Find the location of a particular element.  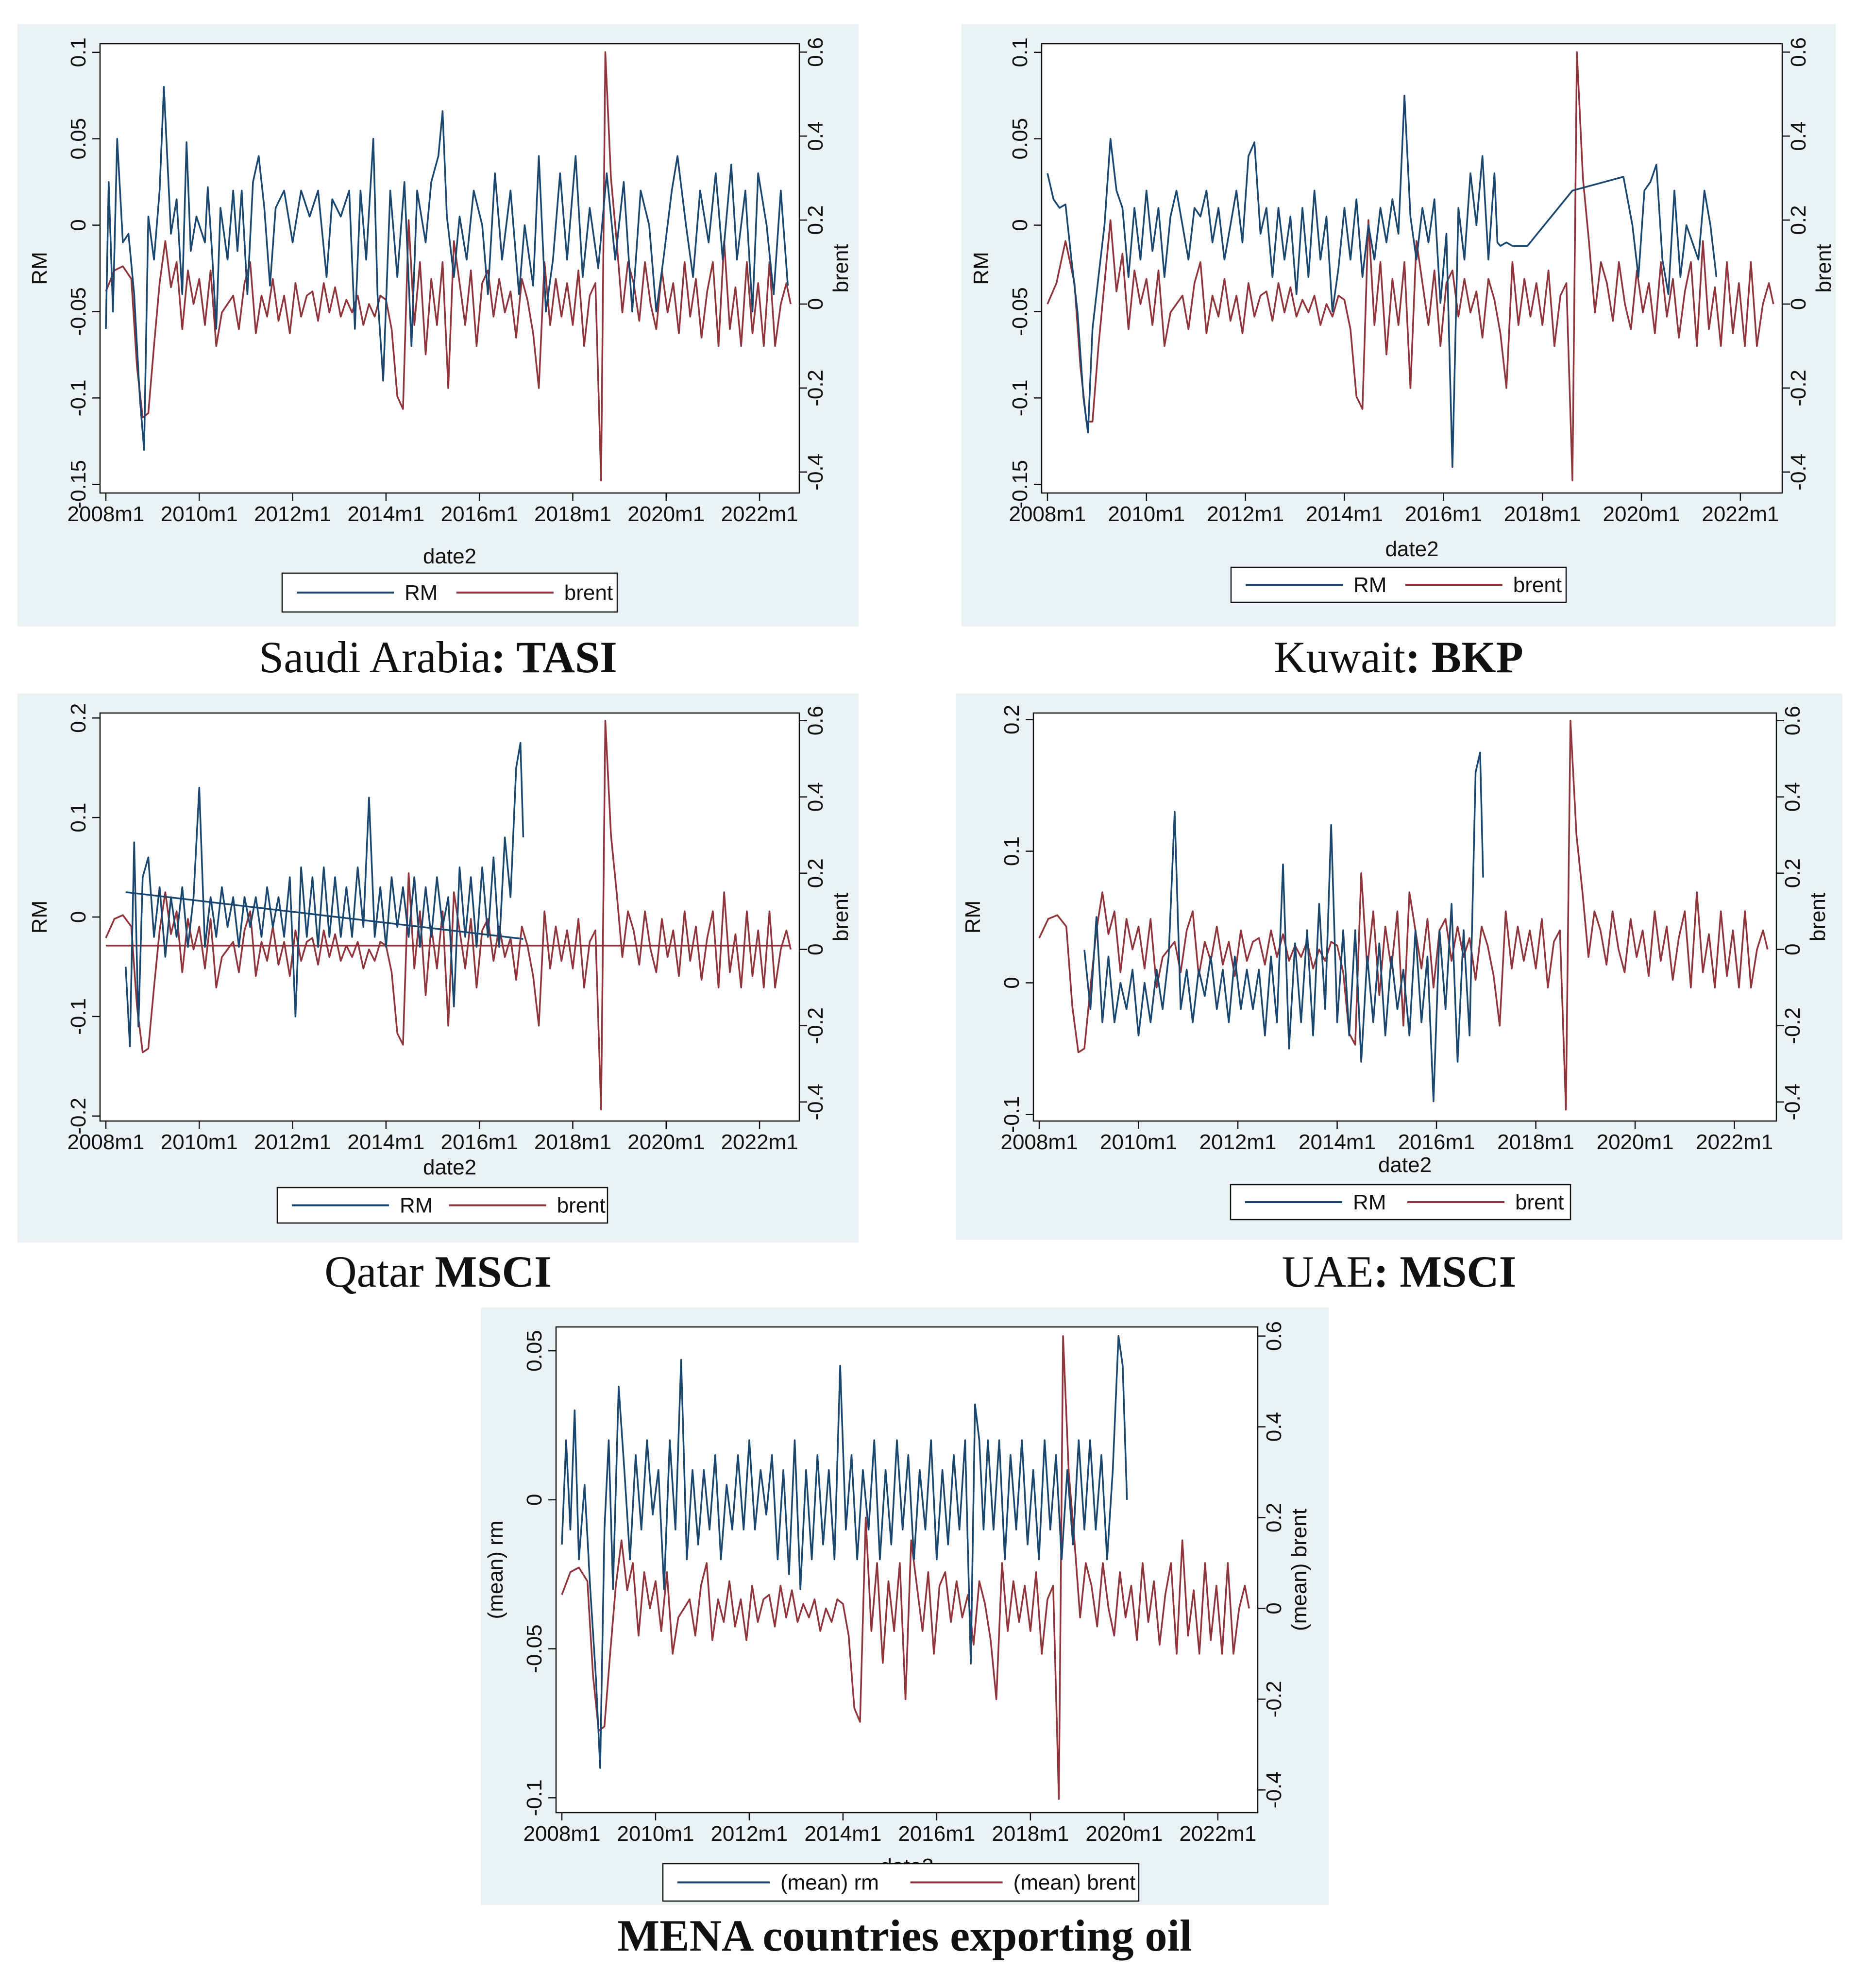

caption-saudi-arabia-plain: Saudi Arabia is located at coordinates (375, 657).